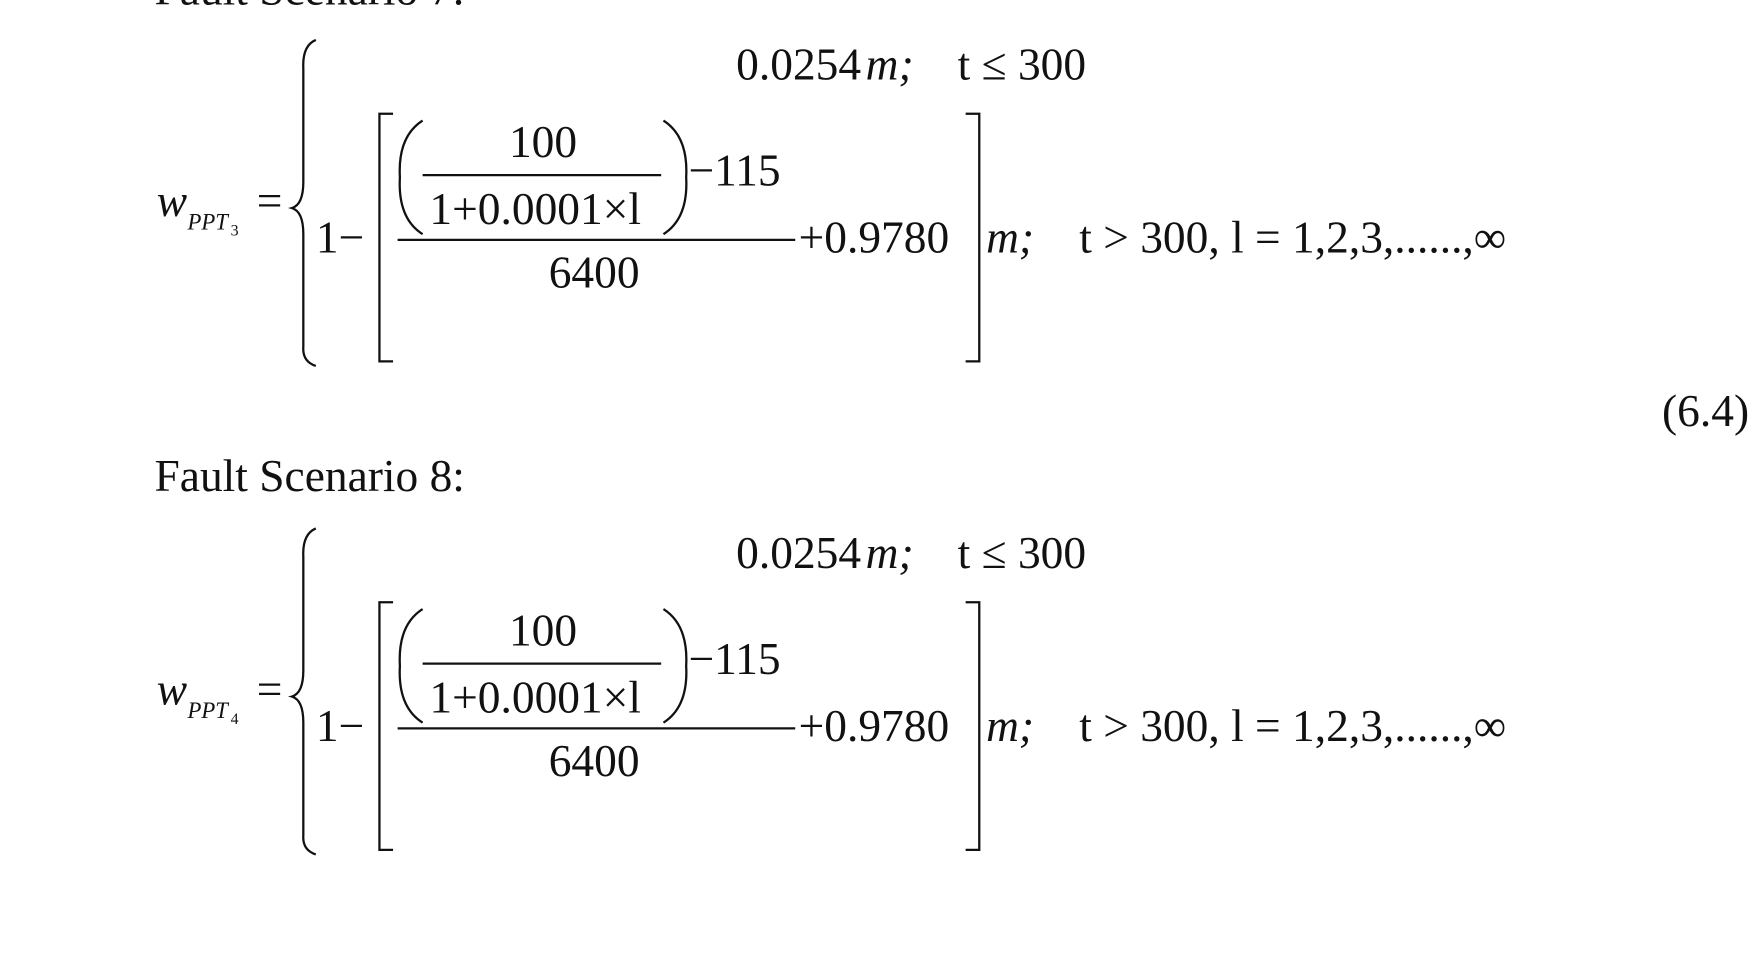 This screenshot has height=958, width=1762. I want to click on subscript: 3, so click(235, 230).